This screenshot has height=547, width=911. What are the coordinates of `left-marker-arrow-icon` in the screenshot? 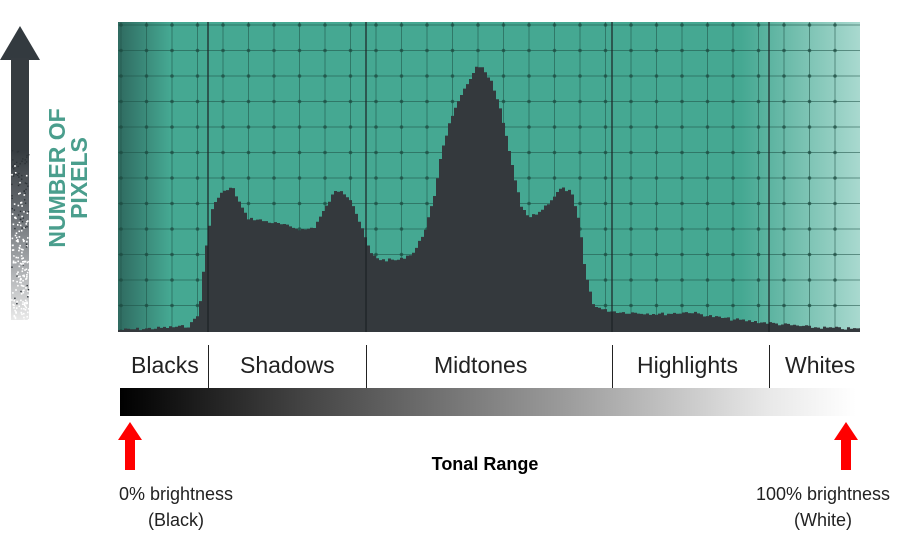 It's located at (130, 446).